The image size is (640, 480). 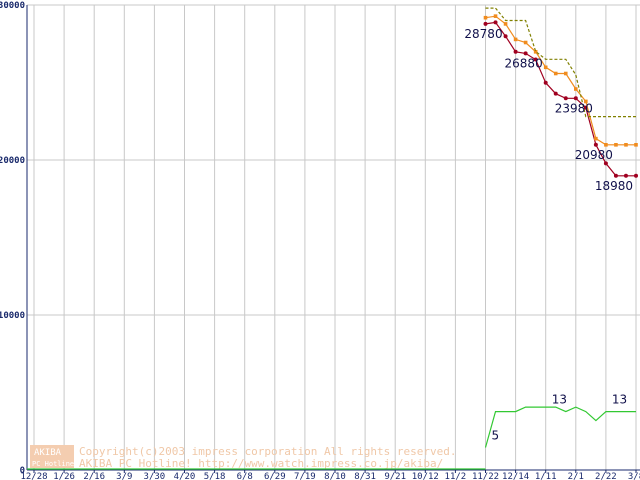 I want to click on x-tick-label: 3/8, so click(x=634, y=476).